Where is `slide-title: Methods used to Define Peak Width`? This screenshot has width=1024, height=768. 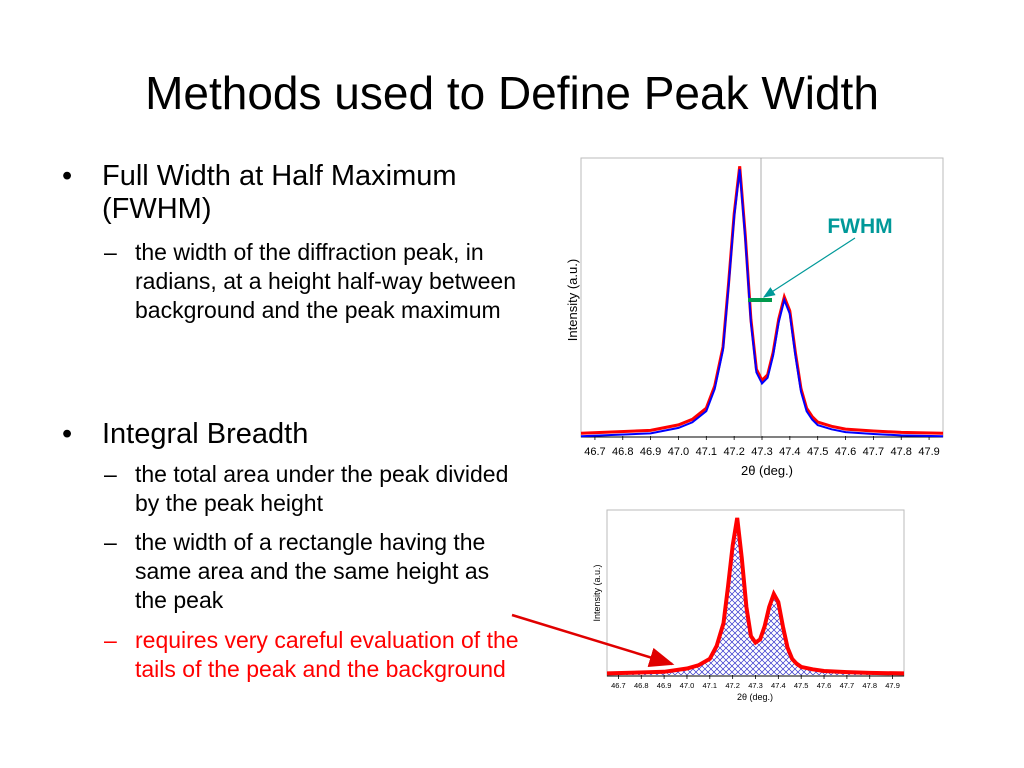
slide-title: Methods used to Define Peak Width is located at coordinates (512, 93).